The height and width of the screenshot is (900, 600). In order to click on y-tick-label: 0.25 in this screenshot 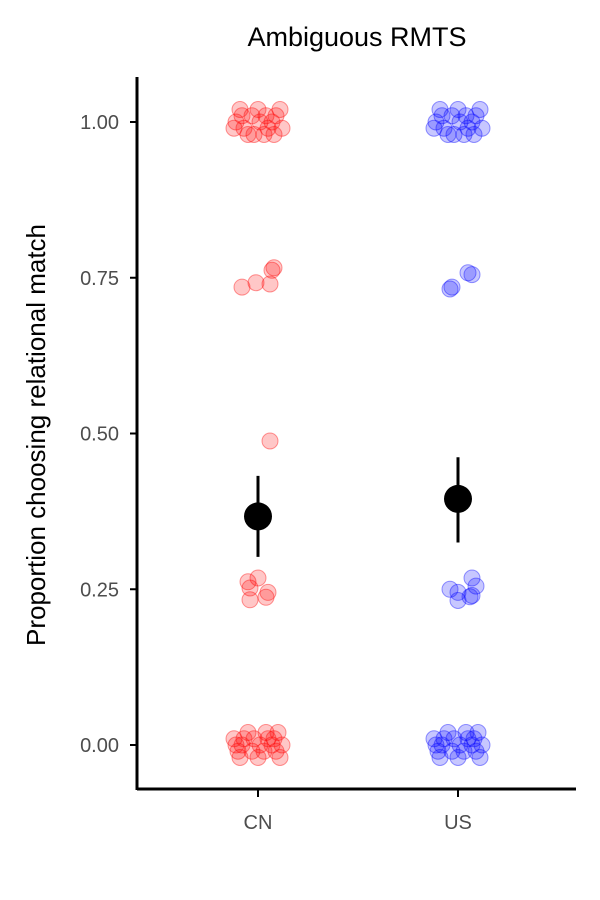, I will do `click(99, 590)`.